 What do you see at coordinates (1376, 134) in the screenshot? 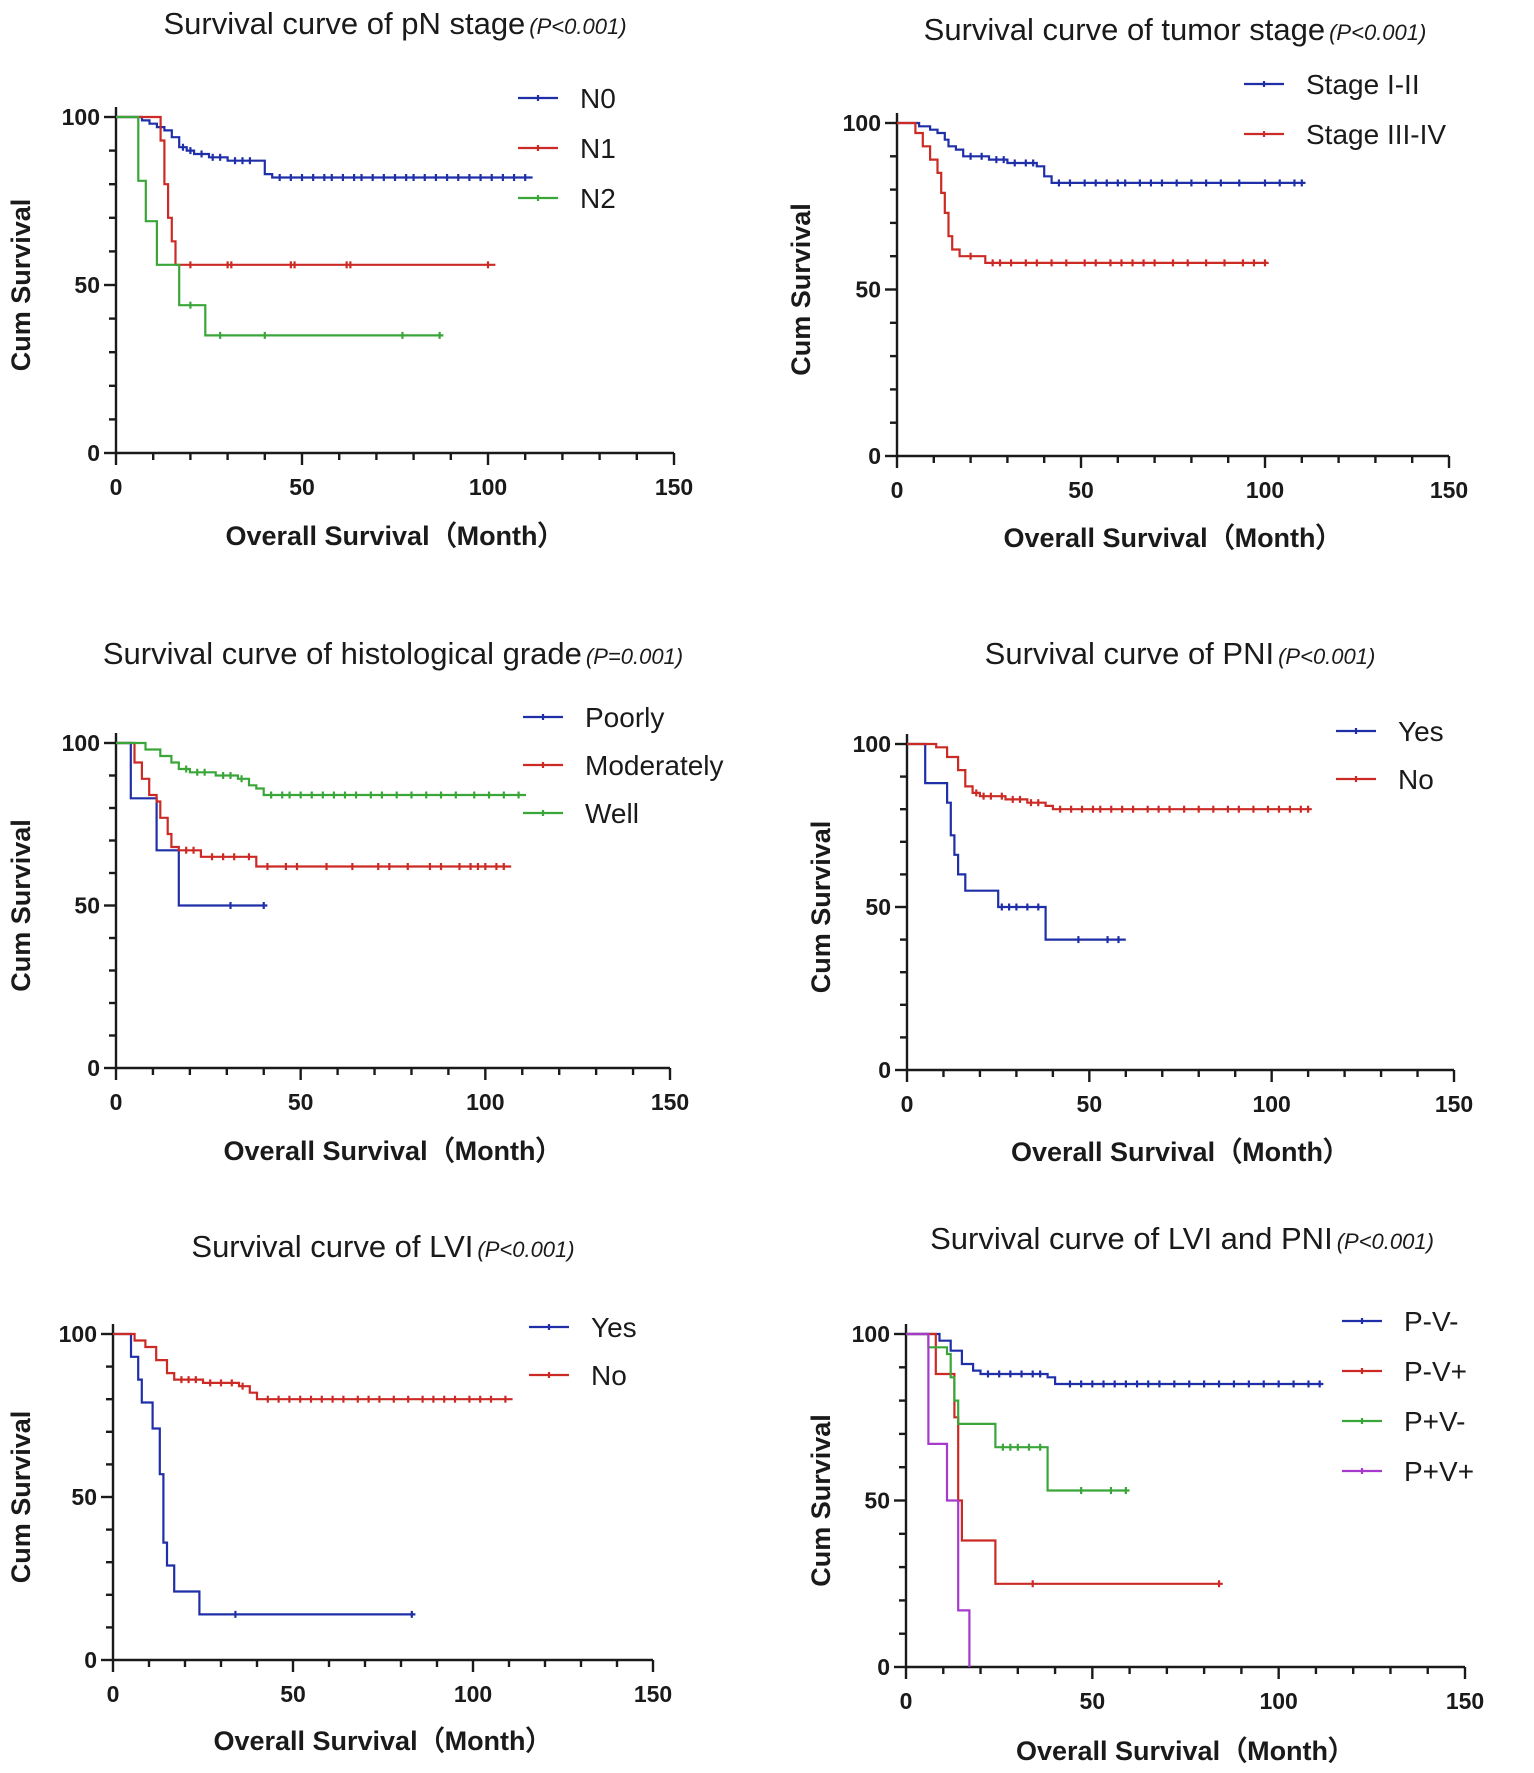
I see `legend-label-stage-iii-iv: Stage III-IV` at bounding box center [1376, 134].